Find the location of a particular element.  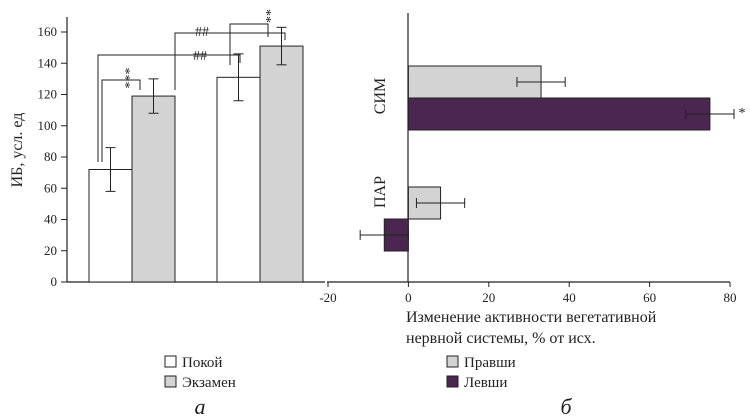

chart-a-ytick-label-6: 120 is located at coordinates (48, 94).